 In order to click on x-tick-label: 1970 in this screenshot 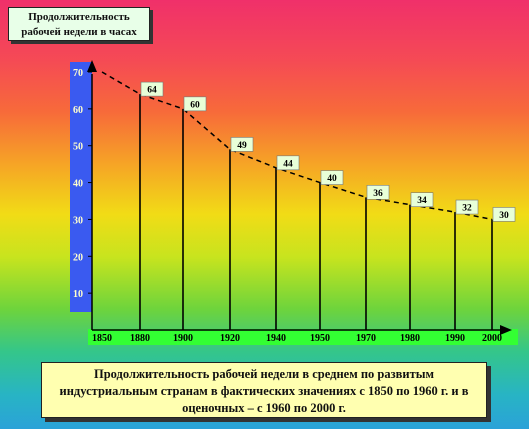, I will do `click(366, 338)`.